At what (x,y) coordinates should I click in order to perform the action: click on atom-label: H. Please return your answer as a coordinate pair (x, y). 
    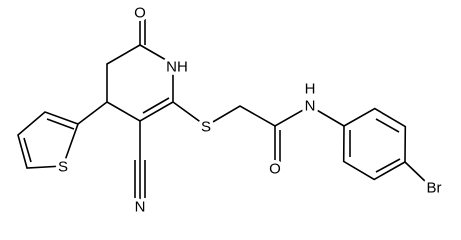
    Looking at the image, I should click on (310, 89).